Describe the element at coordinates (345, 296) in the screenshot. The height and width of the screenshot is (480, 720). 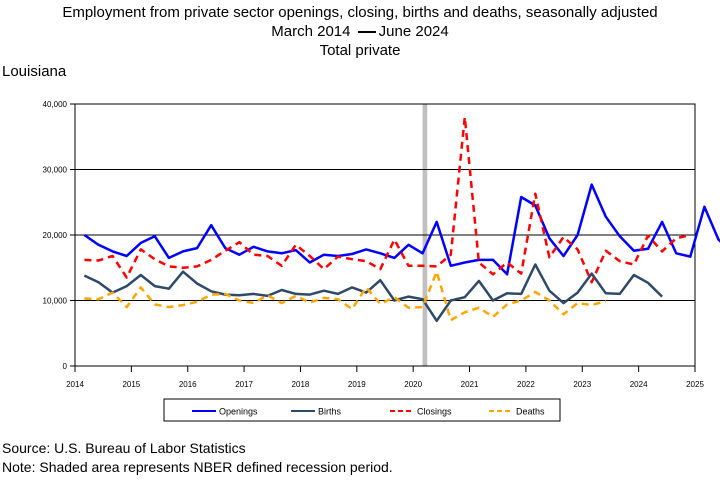
I see `series-line-deaths` at that location.